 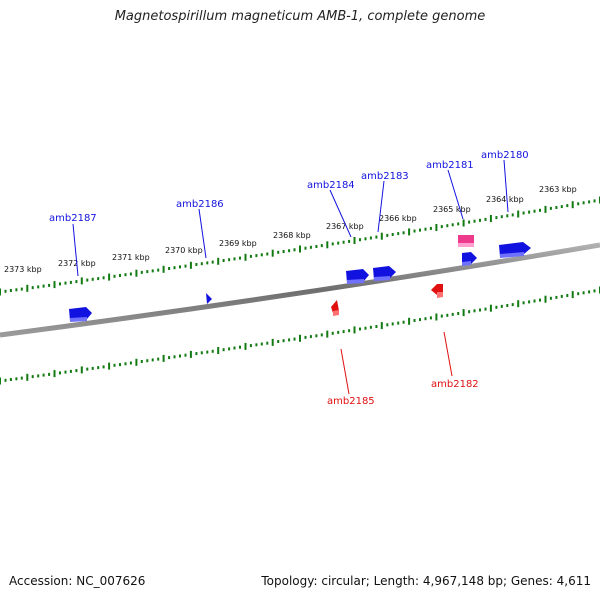 What do you see at coordinates (340, 213) in the screenshot?
I see `leader-amb2184` at bounding box center [340, 213].